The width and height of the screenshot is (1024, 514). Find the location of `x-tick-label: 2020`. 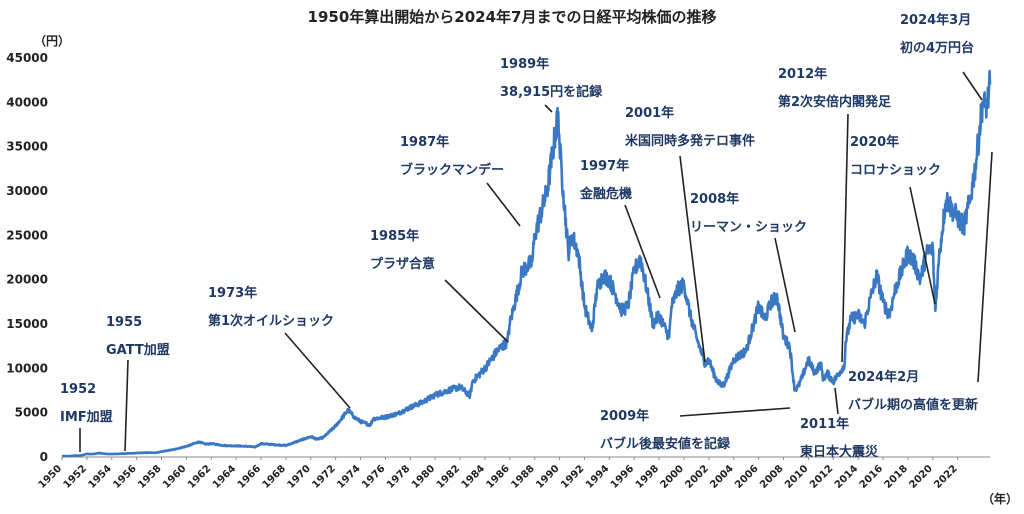

x-tick-label: 2020 is located at coordinates (920, 476).